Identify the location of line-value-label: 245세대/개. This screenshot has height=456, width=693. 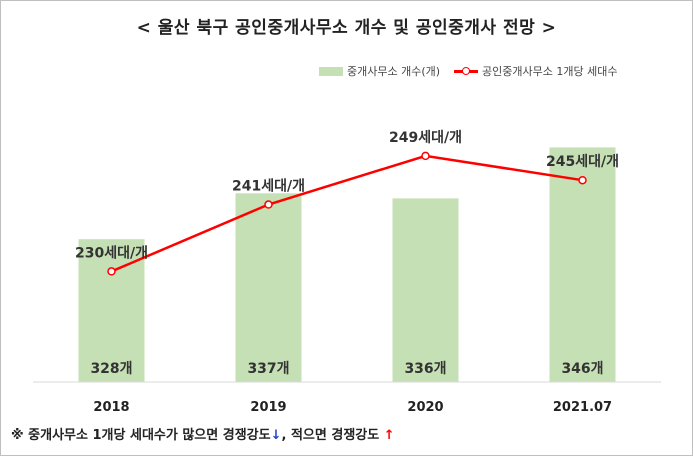
(582, 162).